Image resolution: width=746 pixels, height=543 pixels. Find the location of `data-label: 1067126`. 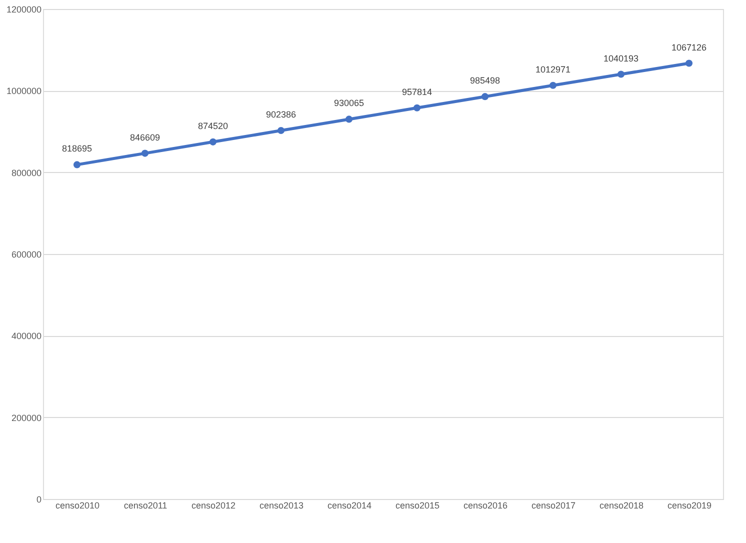

data-label: 1067126 is located at coordinates (689, 47).